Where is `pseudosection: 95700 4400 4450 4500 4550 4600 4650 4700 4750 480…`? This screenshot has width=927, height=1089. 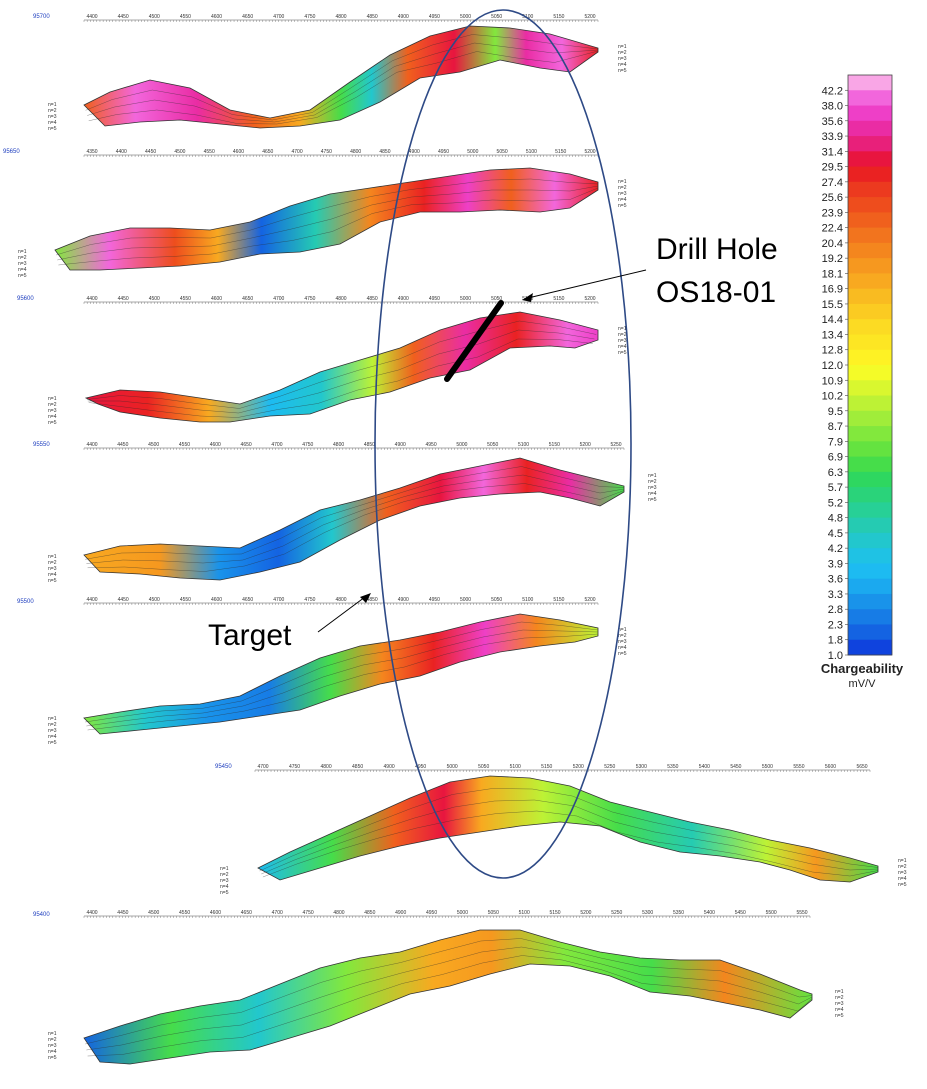 pseudosection: 95700 4400 4450 4500 4550 4600 4650 4700 4750 480… is located at coordinates (330, 73).